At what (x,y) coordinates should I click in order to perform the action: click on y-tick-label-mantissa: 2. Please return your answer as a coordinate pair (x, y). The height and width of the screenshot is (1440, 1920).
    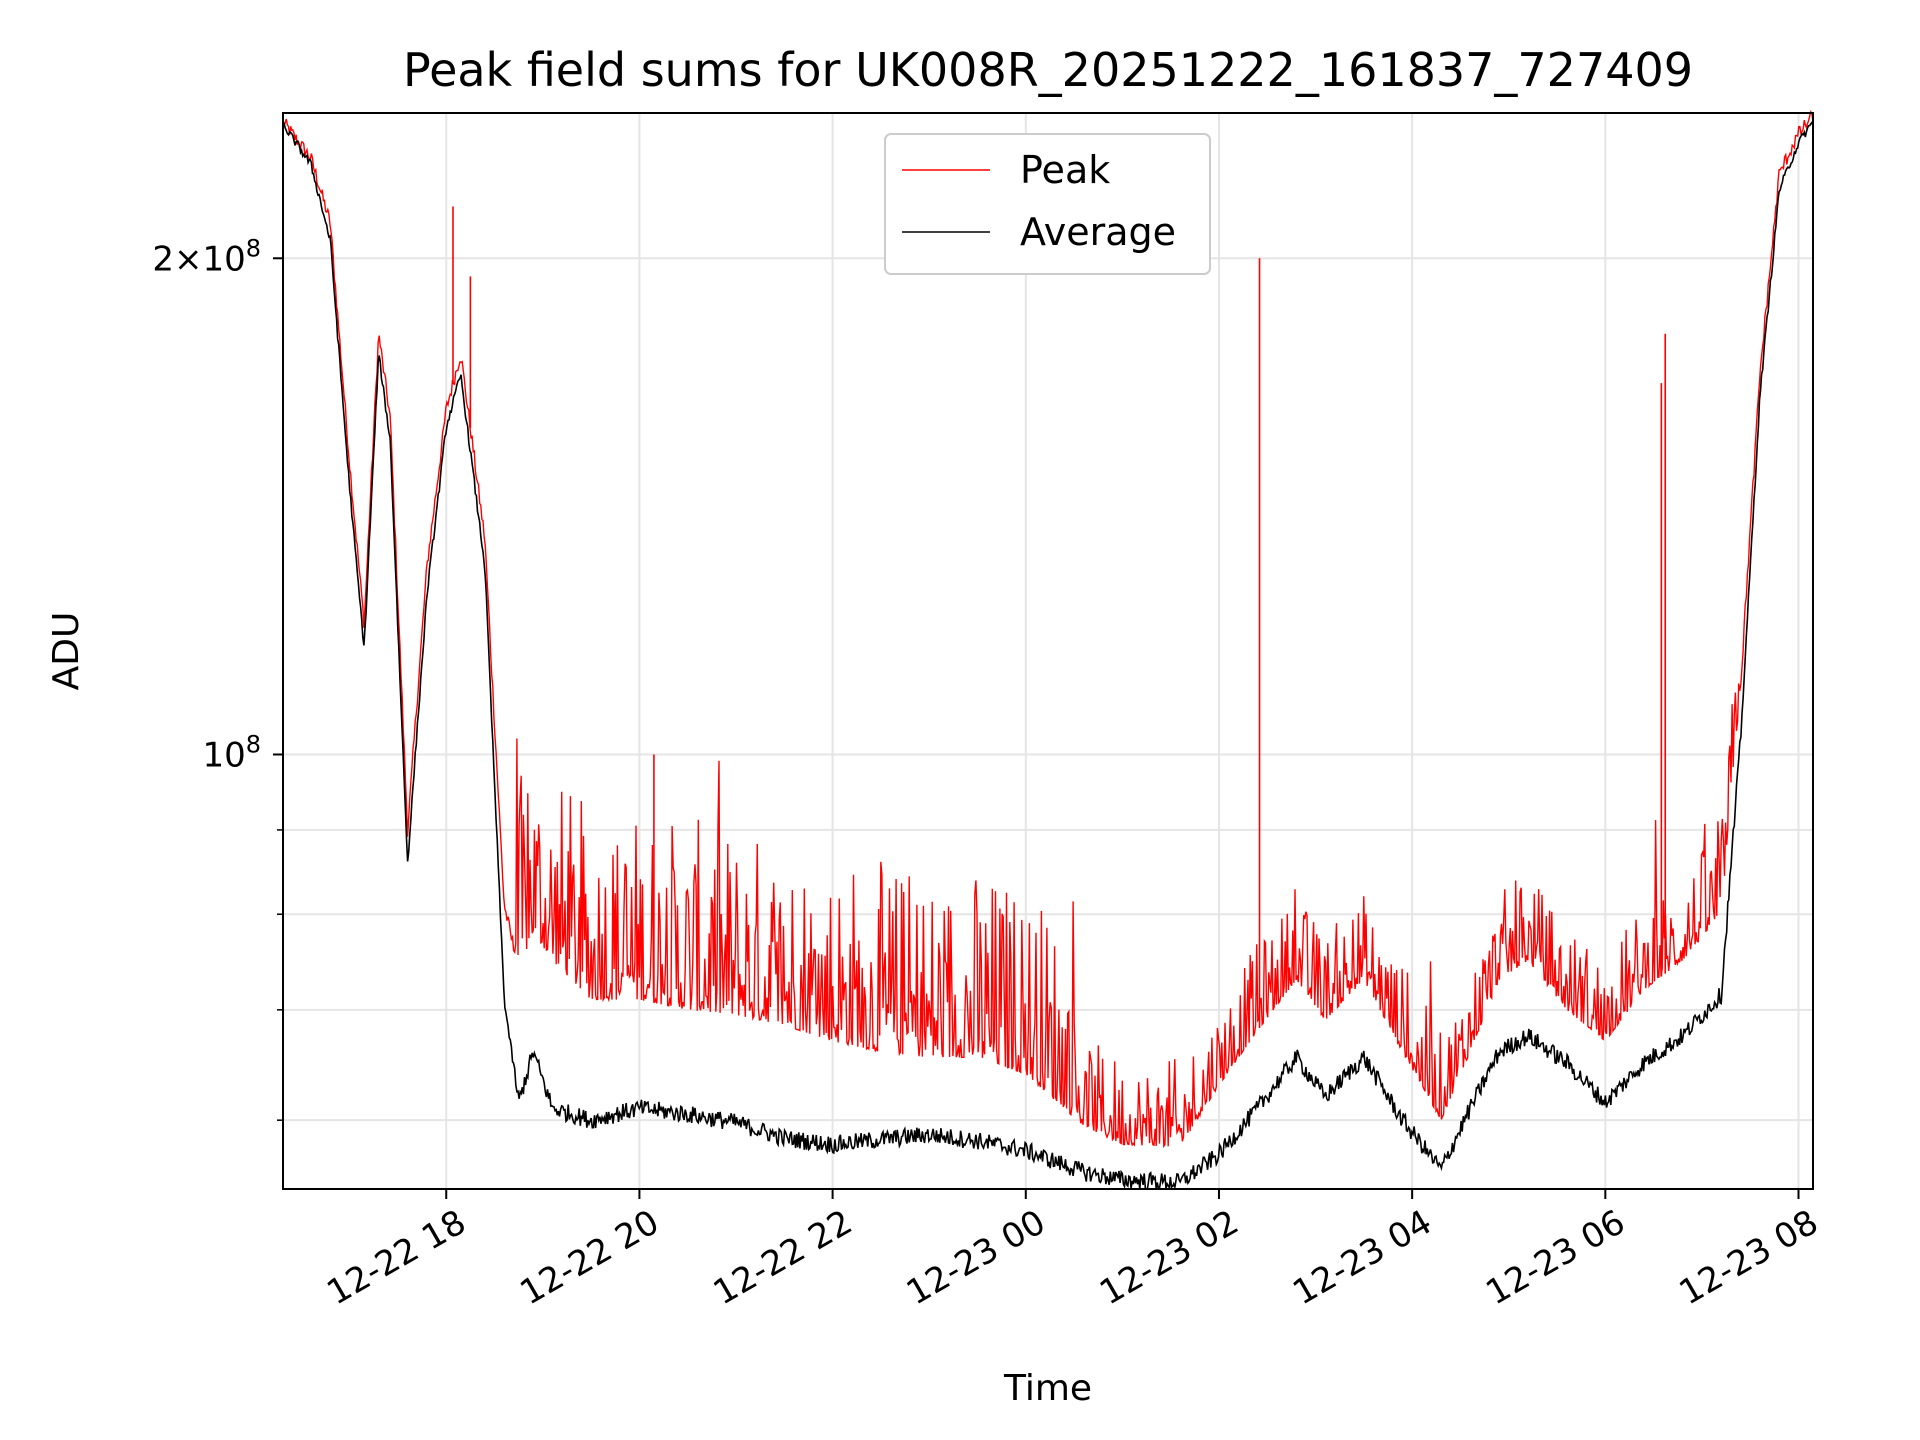
    Looking at the image, I should click on (163, 259).